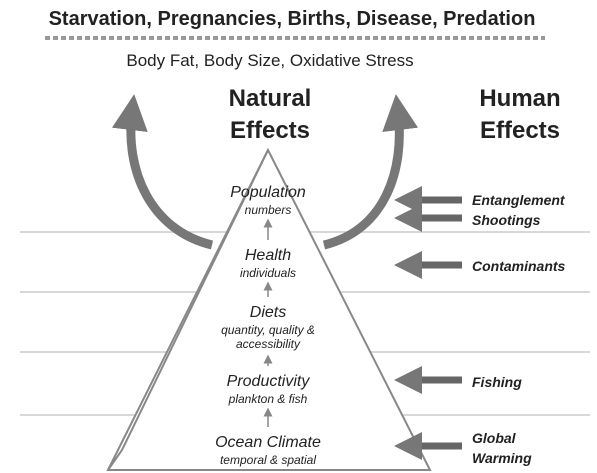  I want to click on natural-heading: Natural, so click(270, 98).